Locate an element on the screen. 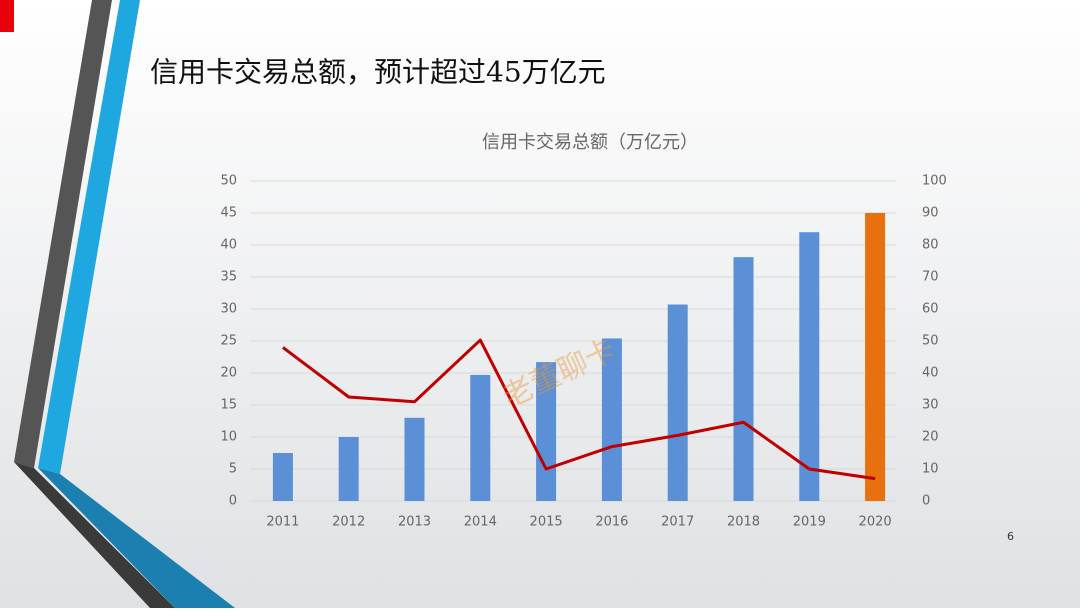 The width and height of the screenshot is (1080, 612). stripe-blue-bottom is located at coordinates (136, 538).